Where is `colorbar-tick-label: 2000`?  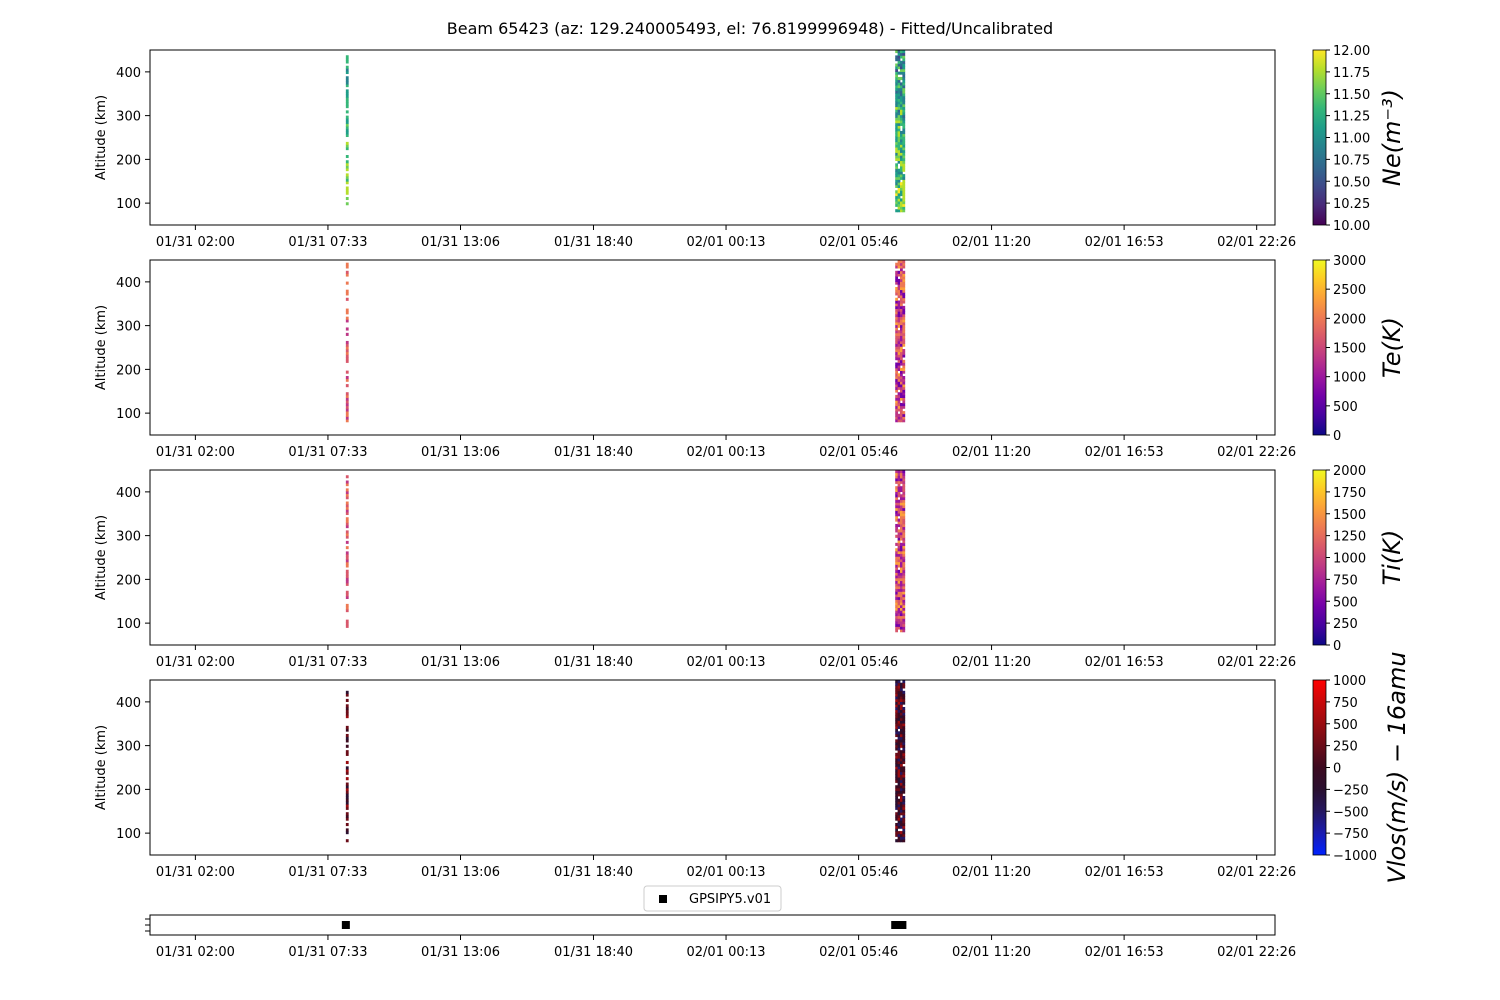
colorbar-tick-label: 2000 is located at coordinates (1349, 471).